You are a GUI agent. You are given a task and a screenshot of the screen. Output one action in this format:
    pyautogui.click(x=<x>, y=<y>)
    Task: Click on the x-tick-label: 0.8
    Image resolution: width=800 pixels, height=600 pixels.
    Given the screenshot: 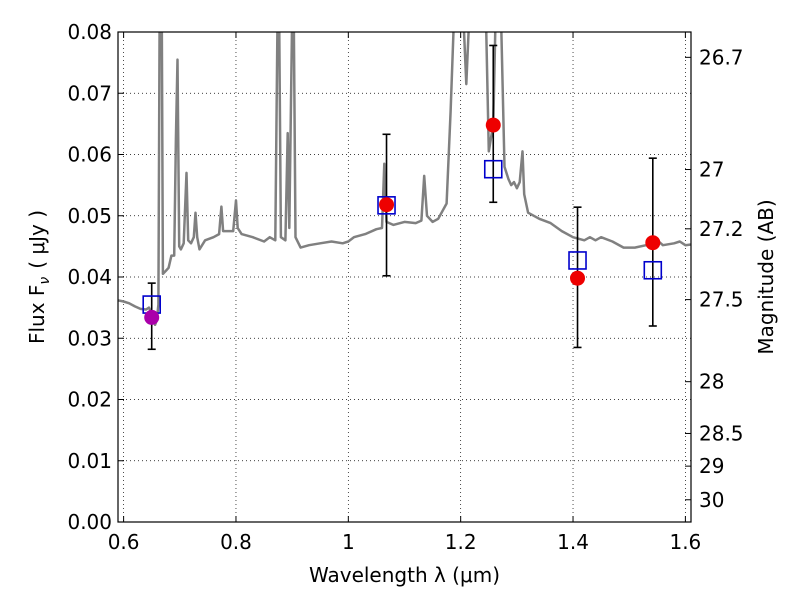 What is the action you would take?
    pyautogui.click(x=236, y=542)
    